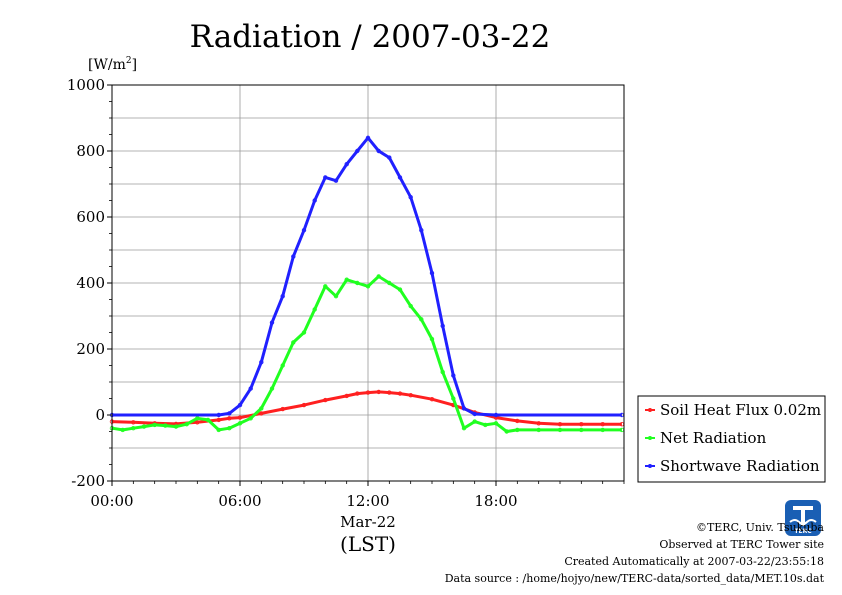 This screenshot has width=842, height=595. What do you see at coordinates (368, 544) in the screenshot?
I see `x-axis-label: (LST)` at bounding box center [368, 544].